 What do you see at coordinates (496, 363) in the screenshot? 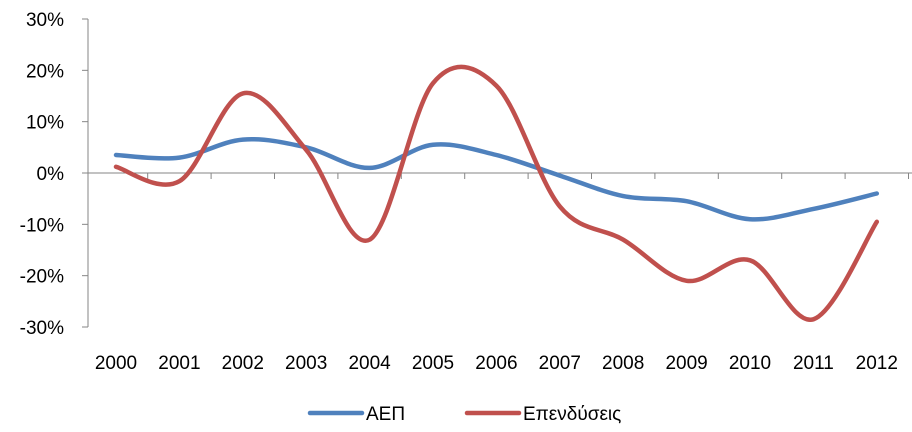
I see `x-tick-label: 2006` at bounding box center [496, 363].